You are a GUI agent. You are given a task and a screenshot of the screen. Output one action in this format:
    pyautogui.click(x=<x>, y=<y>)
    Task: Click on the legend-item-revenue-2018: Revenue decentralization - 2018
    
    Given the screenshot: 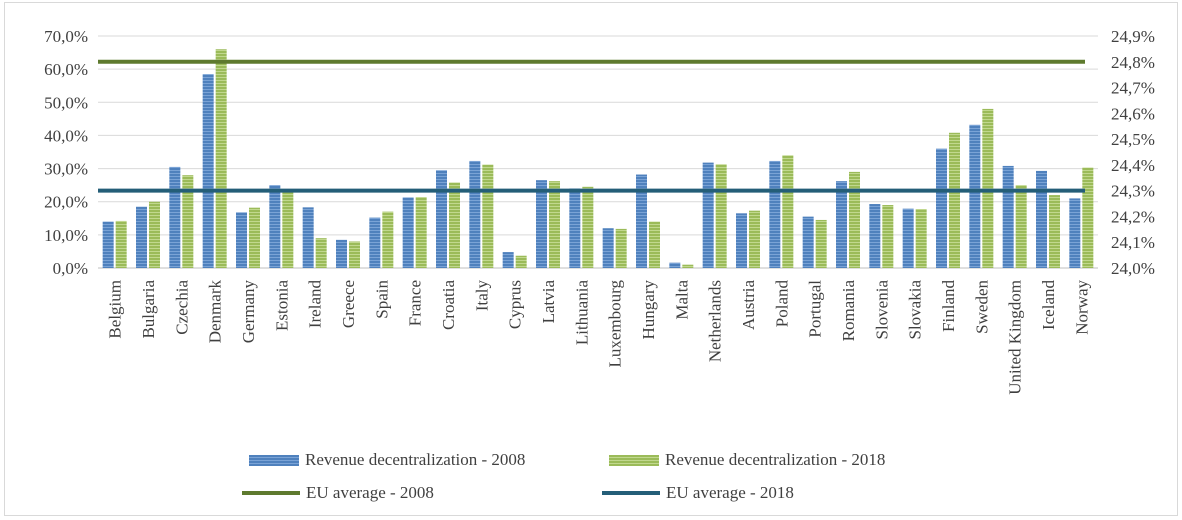 What is the action you would take?
    pyautogui.click(x=747, y=460)
    